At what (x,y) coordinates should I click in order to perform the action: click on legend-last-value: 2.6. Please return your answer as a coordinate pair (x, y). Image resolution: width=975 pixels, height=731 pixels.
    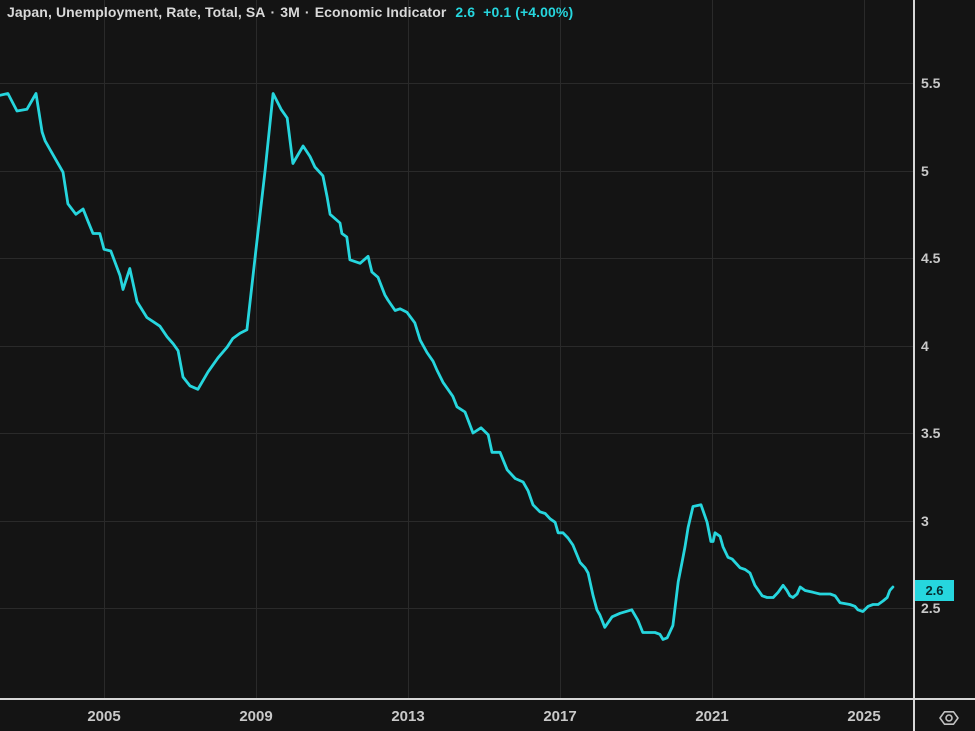
    Looking at the image, I should click on (465, 12).